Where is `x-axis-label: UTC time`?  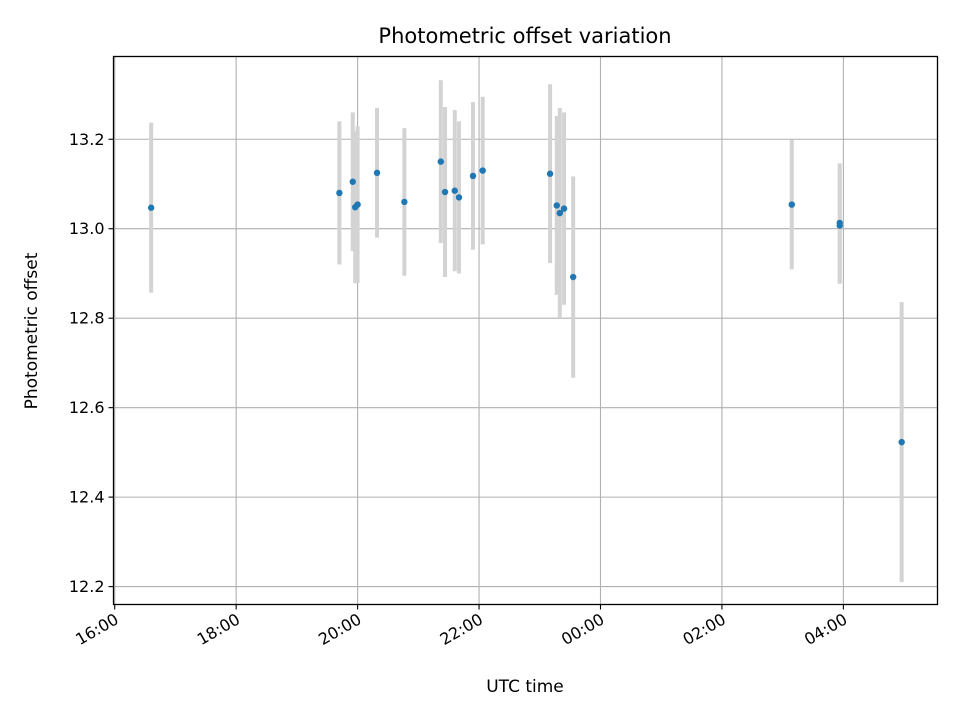
x-axis-label: UTC time is located at coordinates (525, 687).